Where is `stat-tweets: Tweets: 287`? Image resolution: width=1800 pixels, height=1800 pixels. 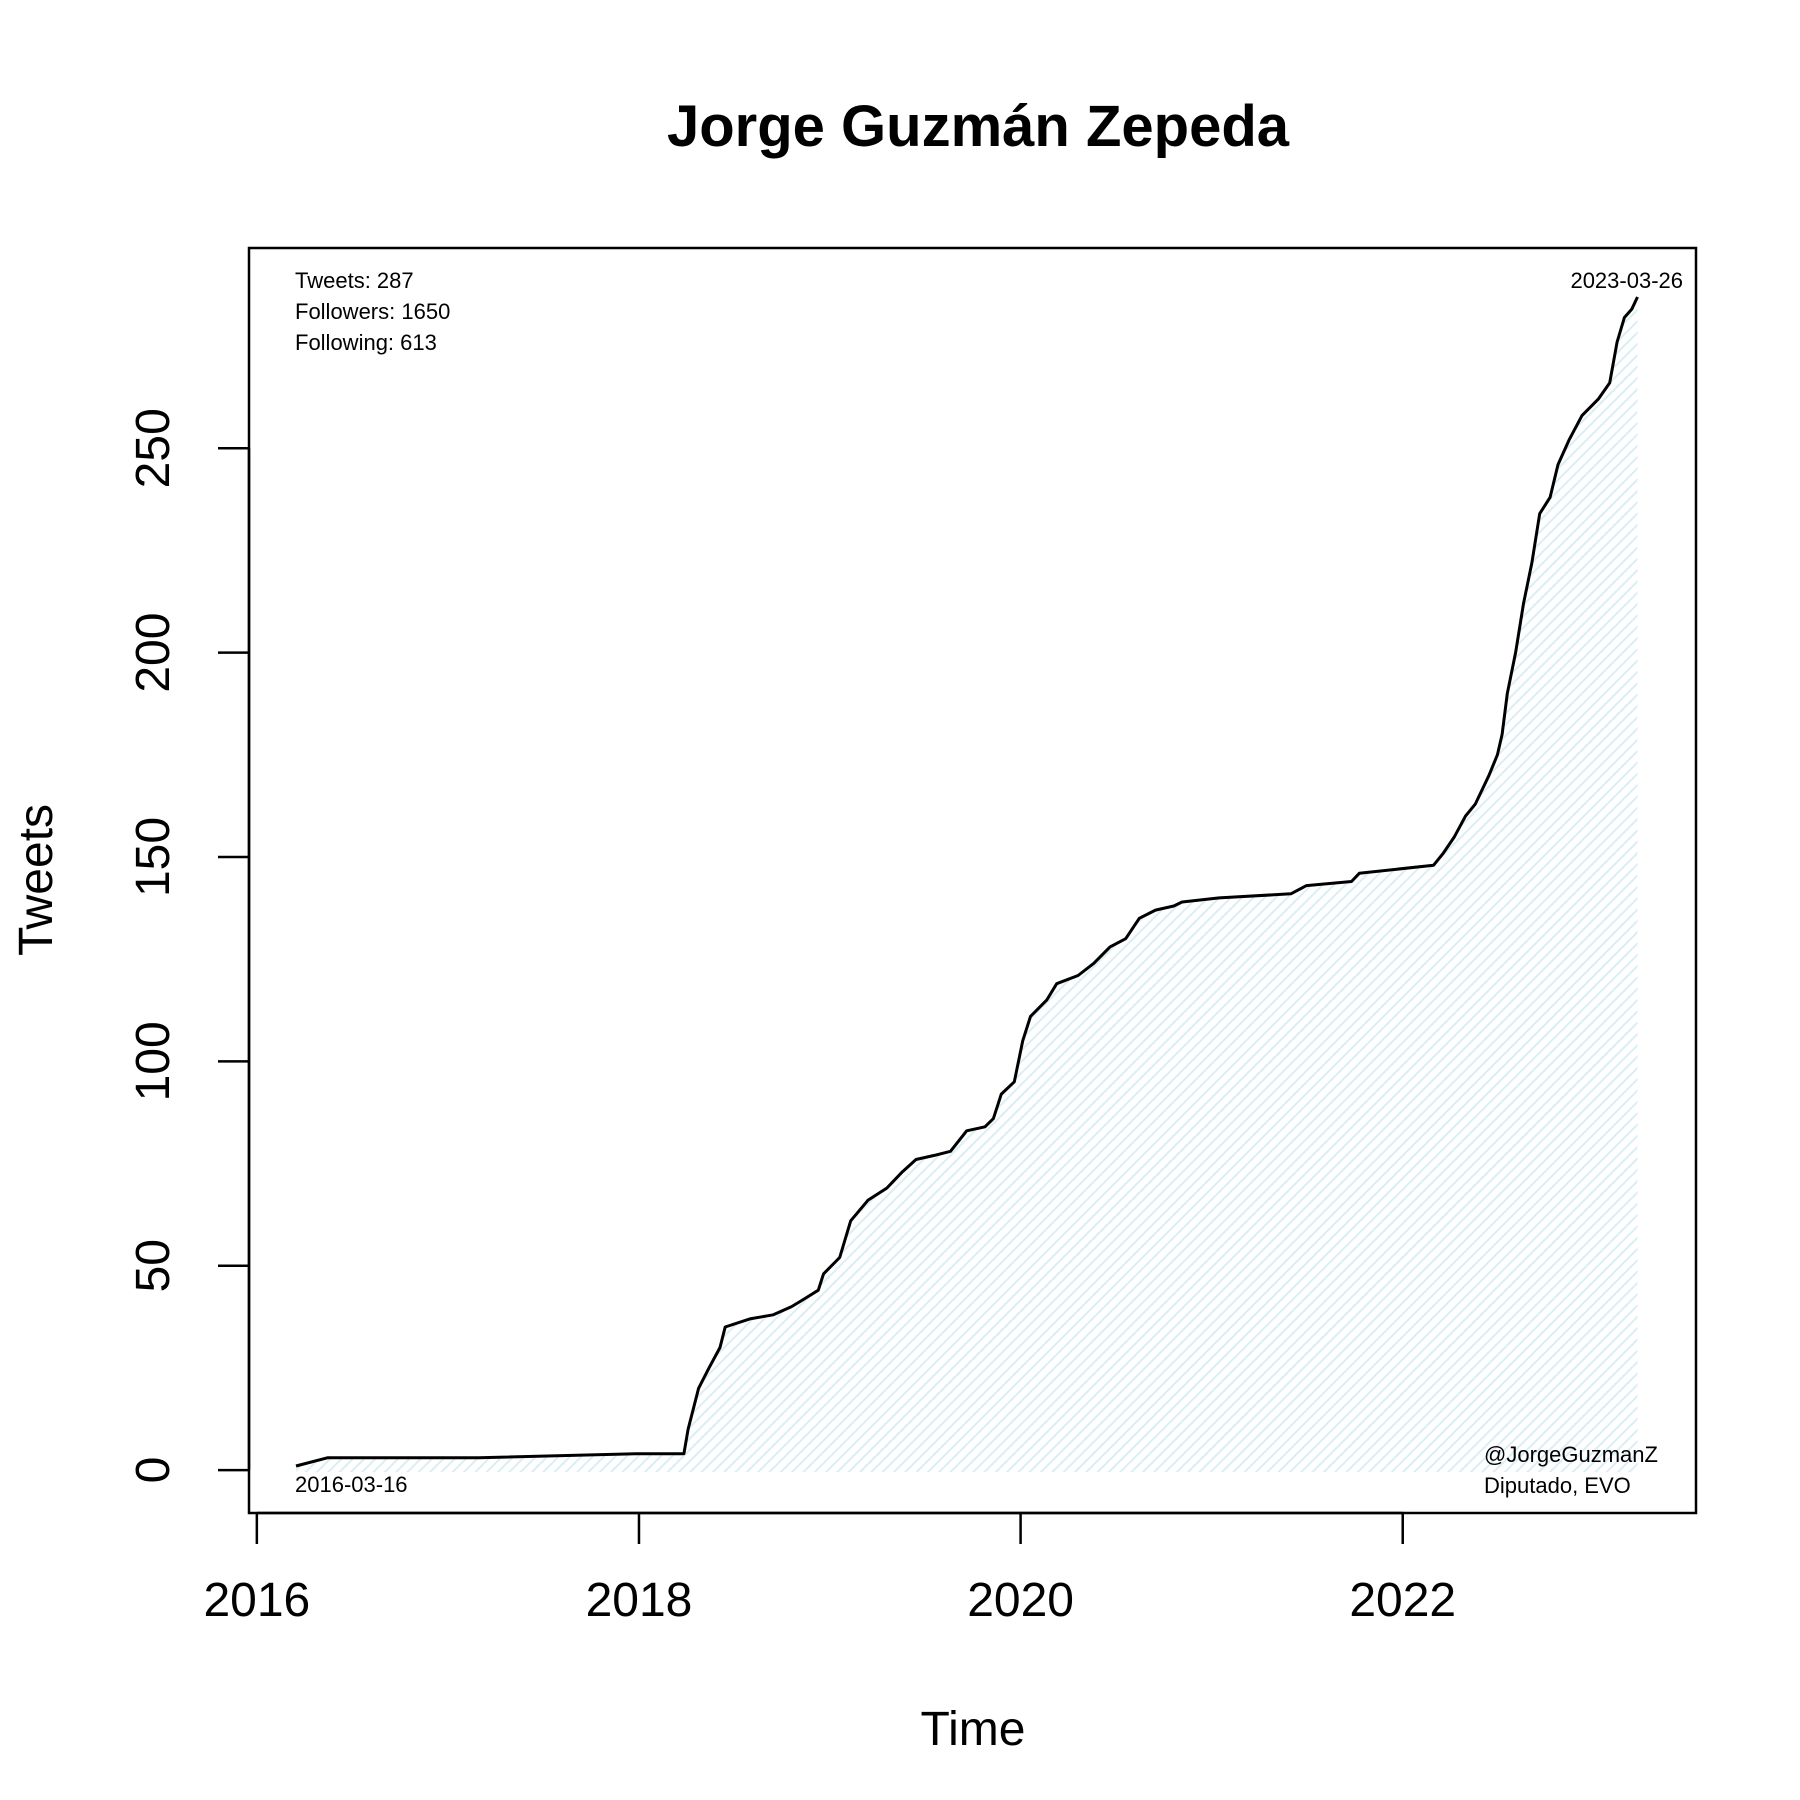
stat-tweets: Tweets: 287 is located at coordinates (354, 280).